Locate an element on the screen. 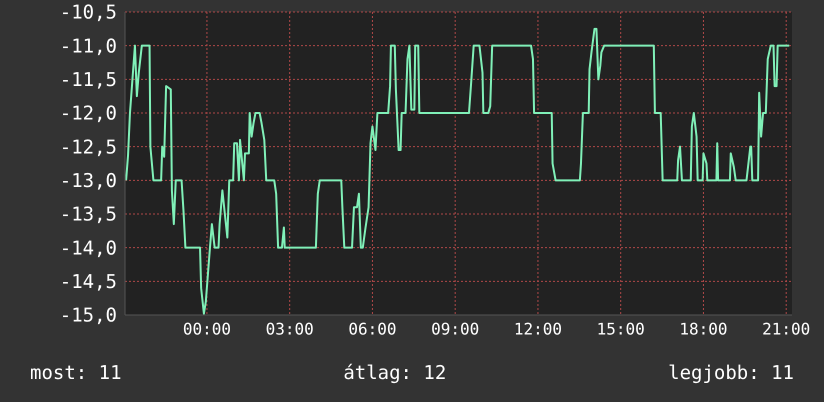 The height and width of the screenshot is (402, 824). y-tick-label: -11,5 is located at coordinates (88, 80).